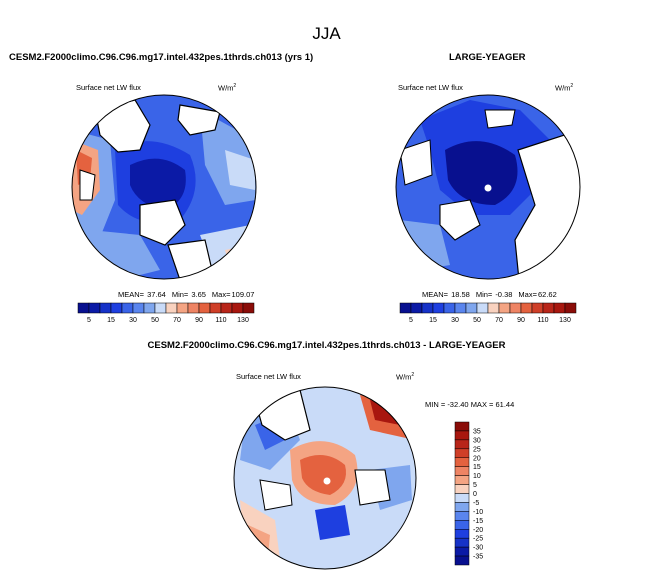 This screenshot has width=653, height=574. Describe the element at coordinates (430, 87) in the screenshot. I see `panel2-field-label: Surface net LW flux` at that location.